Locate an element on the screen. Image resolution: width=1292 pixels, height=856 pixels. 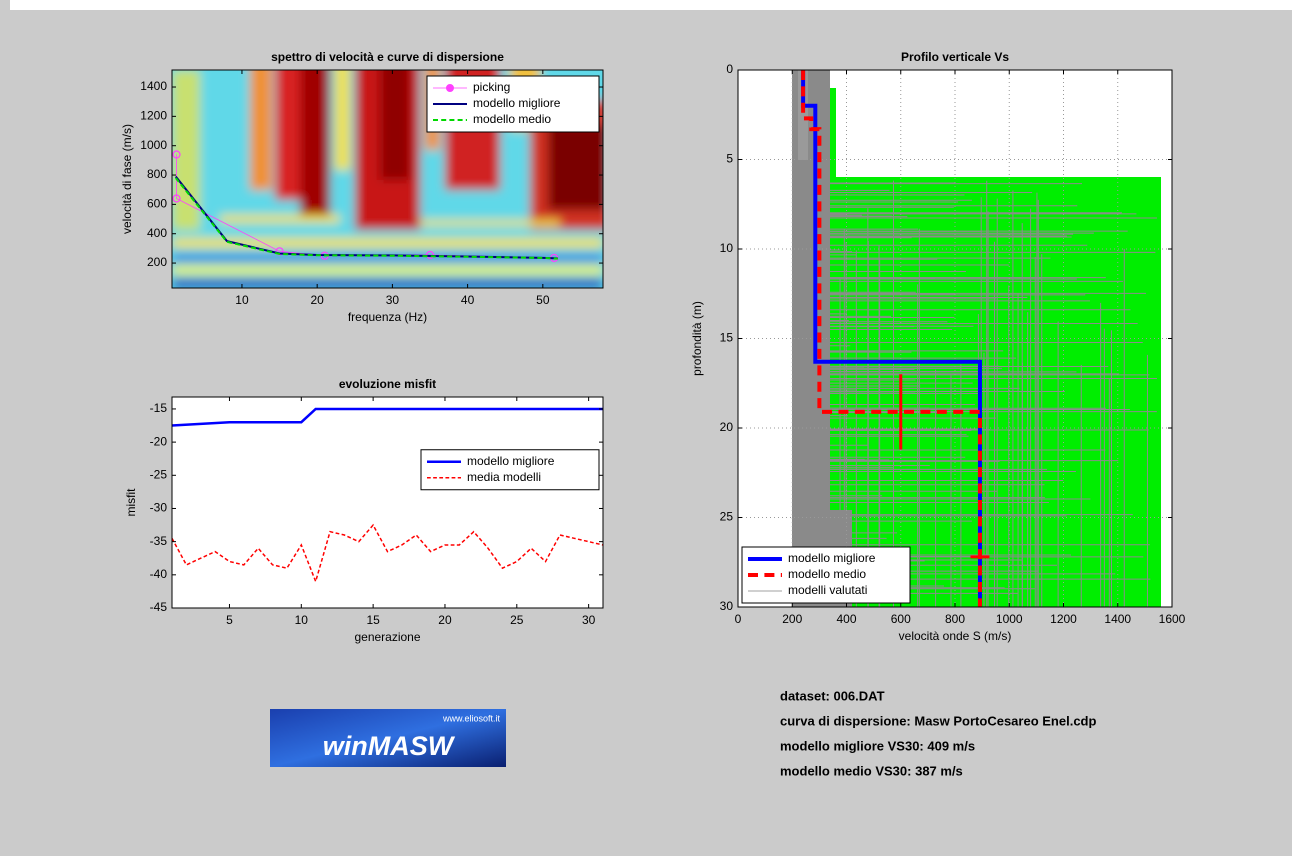
y-tick-label: 25 is located at coordinates (727, 517).